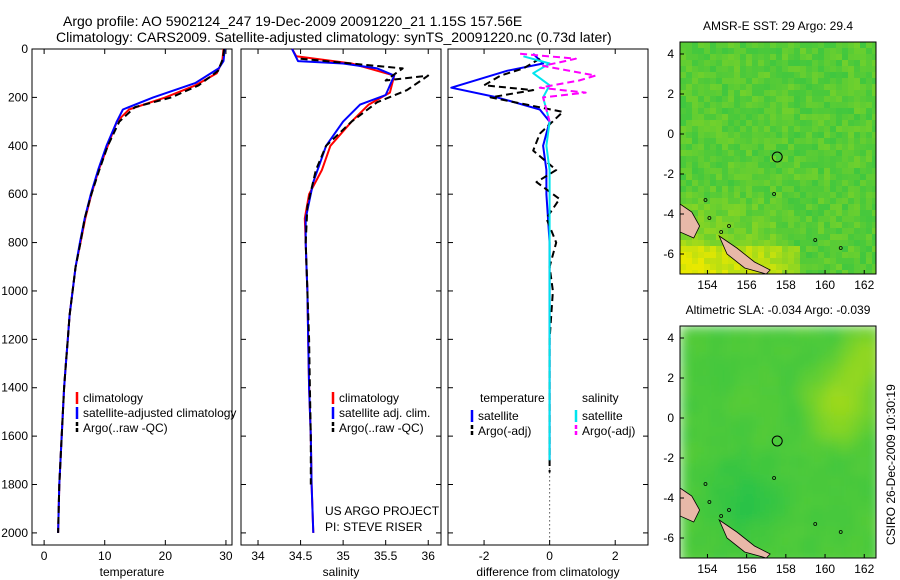  I want to click on temperature-xtick-label: 10, so click(105, 556).